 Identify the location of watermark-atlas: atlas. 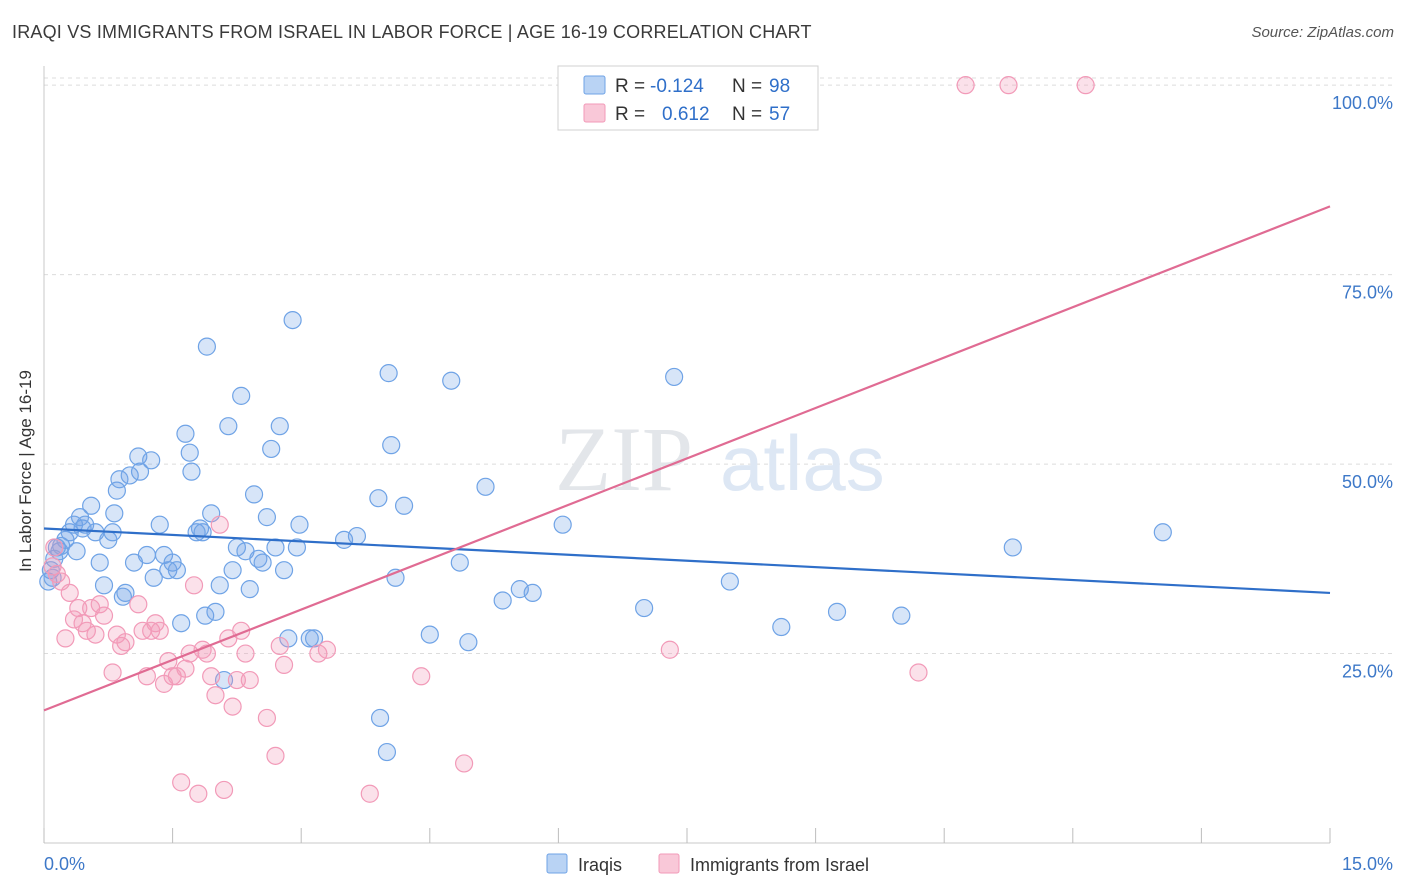
(802, 463).